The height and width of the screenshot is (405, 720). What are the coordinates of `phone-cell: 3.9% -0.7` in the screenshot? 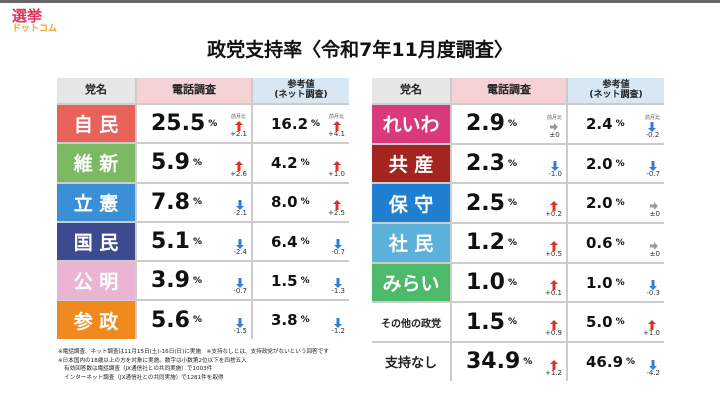 It's located at (194, 281).